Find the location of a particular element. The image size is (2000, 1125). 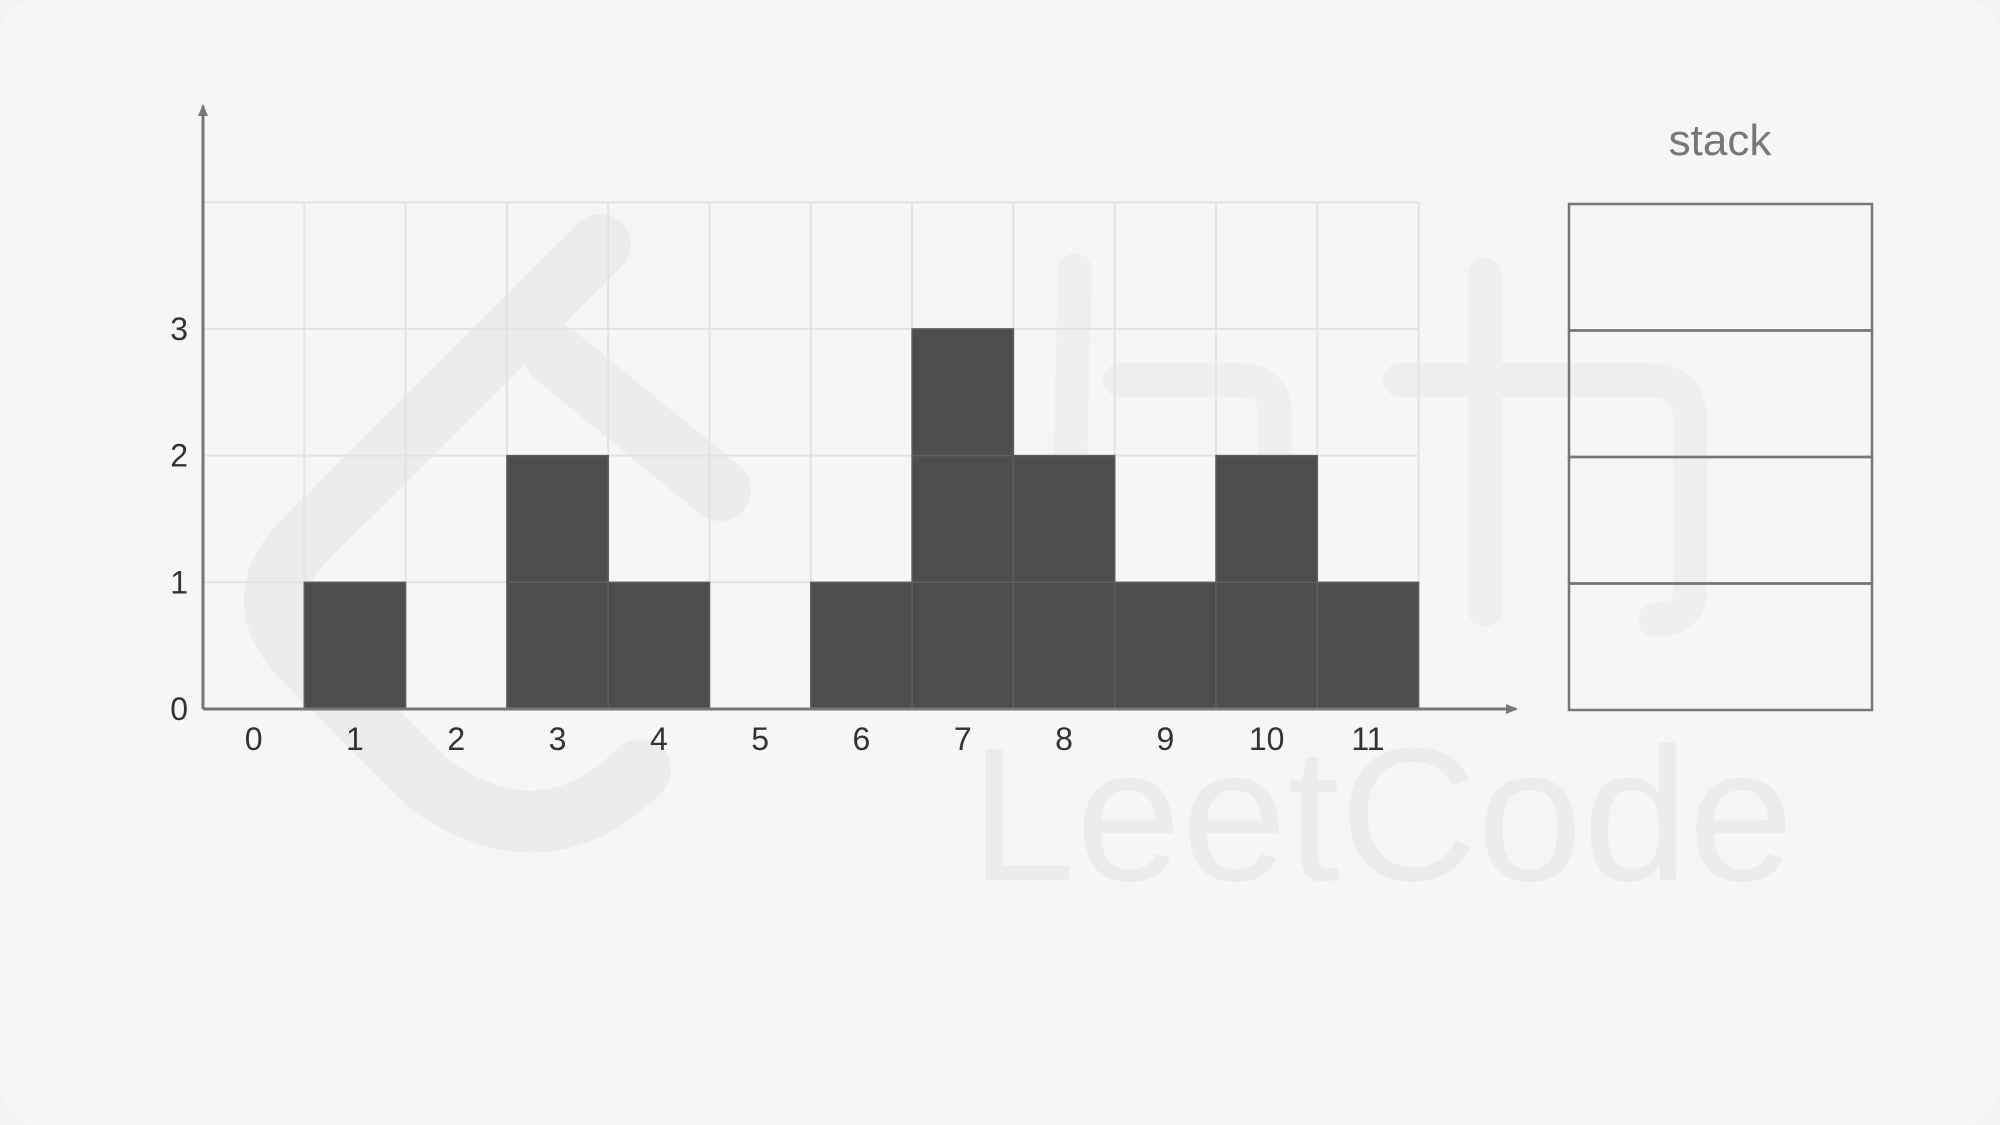

x-tick-label: 8 is located at coordinates (1064, 739).